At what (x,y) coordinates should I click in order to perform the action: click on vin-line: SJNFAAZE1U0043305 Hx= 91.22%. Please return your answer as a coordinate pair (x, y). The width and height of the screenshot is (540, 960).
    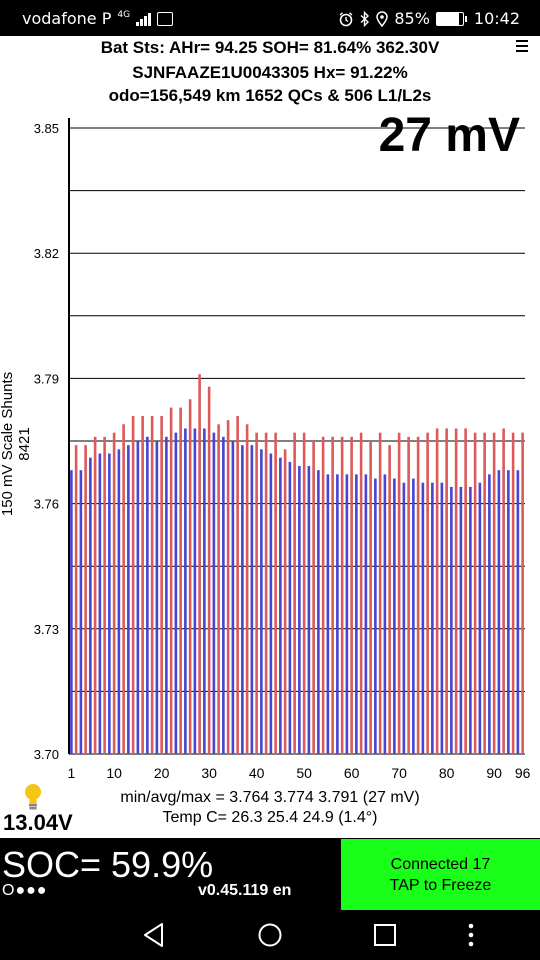
    Looking at the image, I should click on (270, 72).